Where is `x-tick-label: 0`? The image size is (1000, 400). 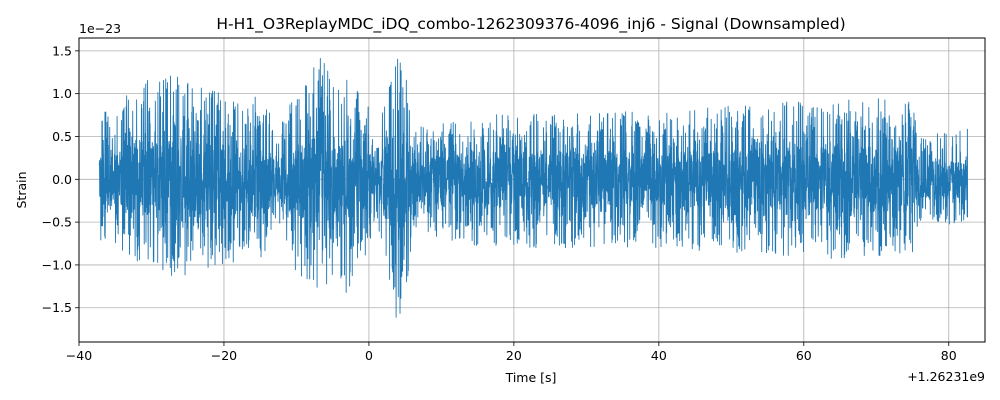 x-tick-label: 0 is located at coordinates (369, 355).